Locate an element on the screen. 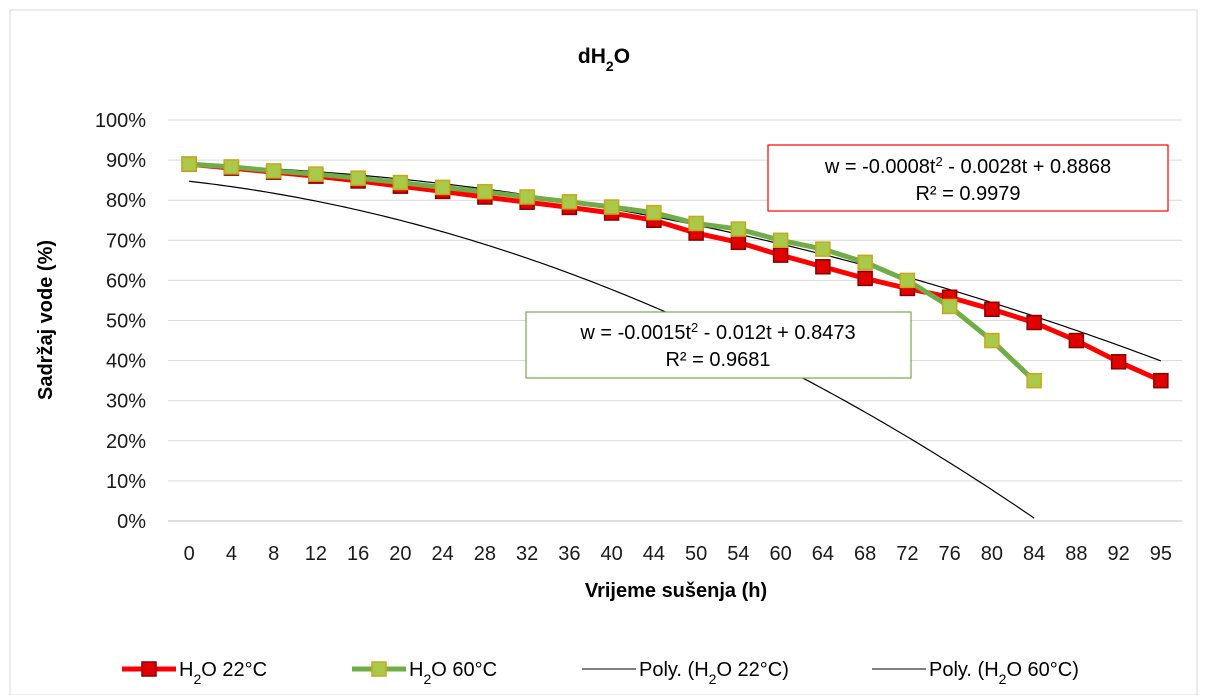 The height and width of the screenshot is (695, 1208). y-tick-label: 50% is located at coordinates (126, 322).